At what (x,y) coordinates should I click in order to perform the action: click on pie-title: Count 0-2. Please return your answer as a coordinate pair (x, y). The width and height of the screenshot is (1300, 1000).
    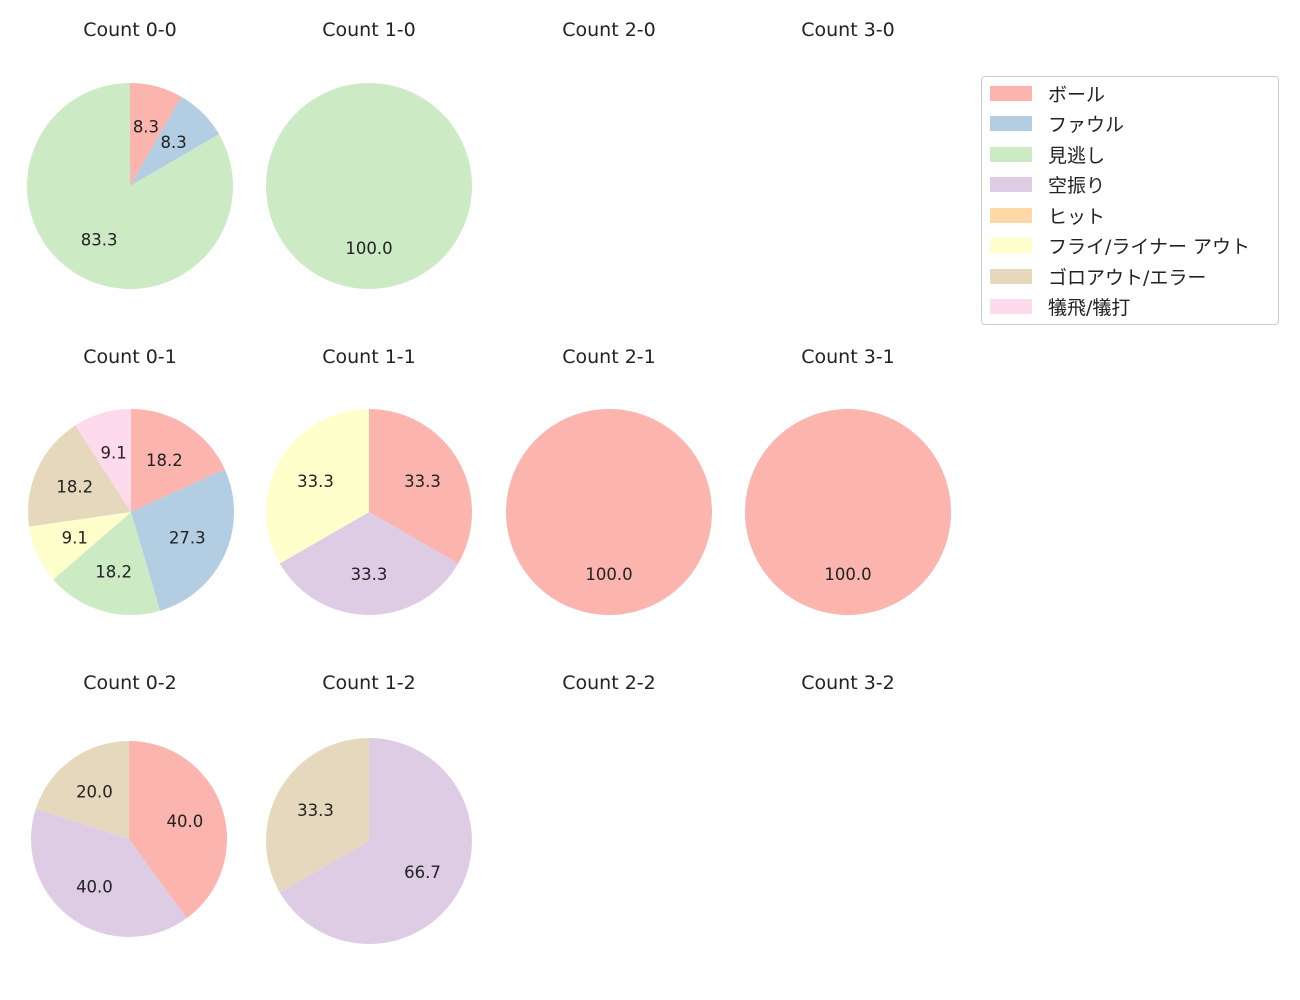
    Looking at the image, I should click on (130, 683).